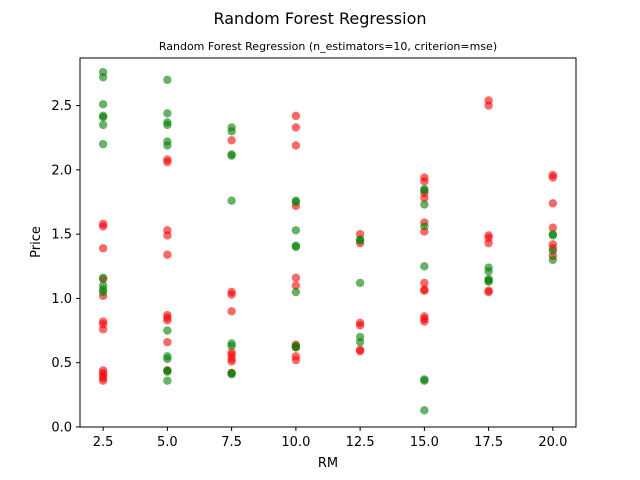 The image size is (640, 480). Describe the element at coordinates (328, 463) in the screenshot. I see `x-axis-label: RM` at that location.